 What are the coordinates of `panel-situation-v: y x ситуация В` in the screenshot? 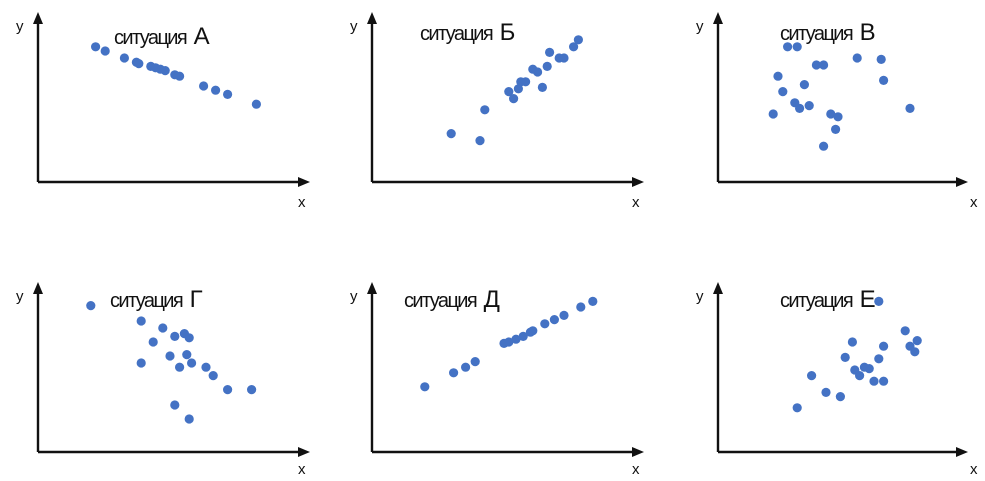 It's located at (837, 111).